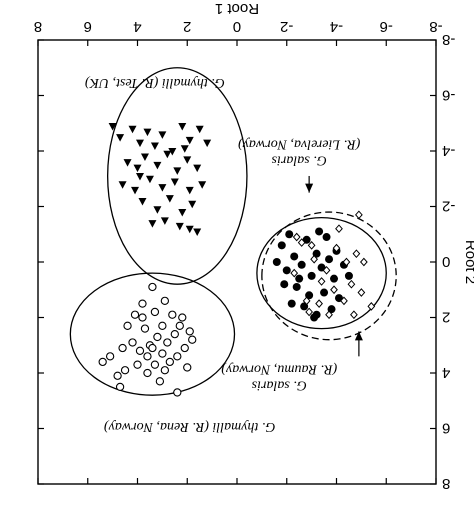 This screenshot has height=508, width=474. Describe the element at coordinates (446, 261) in the screenshot. I see `y-tick-label: 0` at that location.